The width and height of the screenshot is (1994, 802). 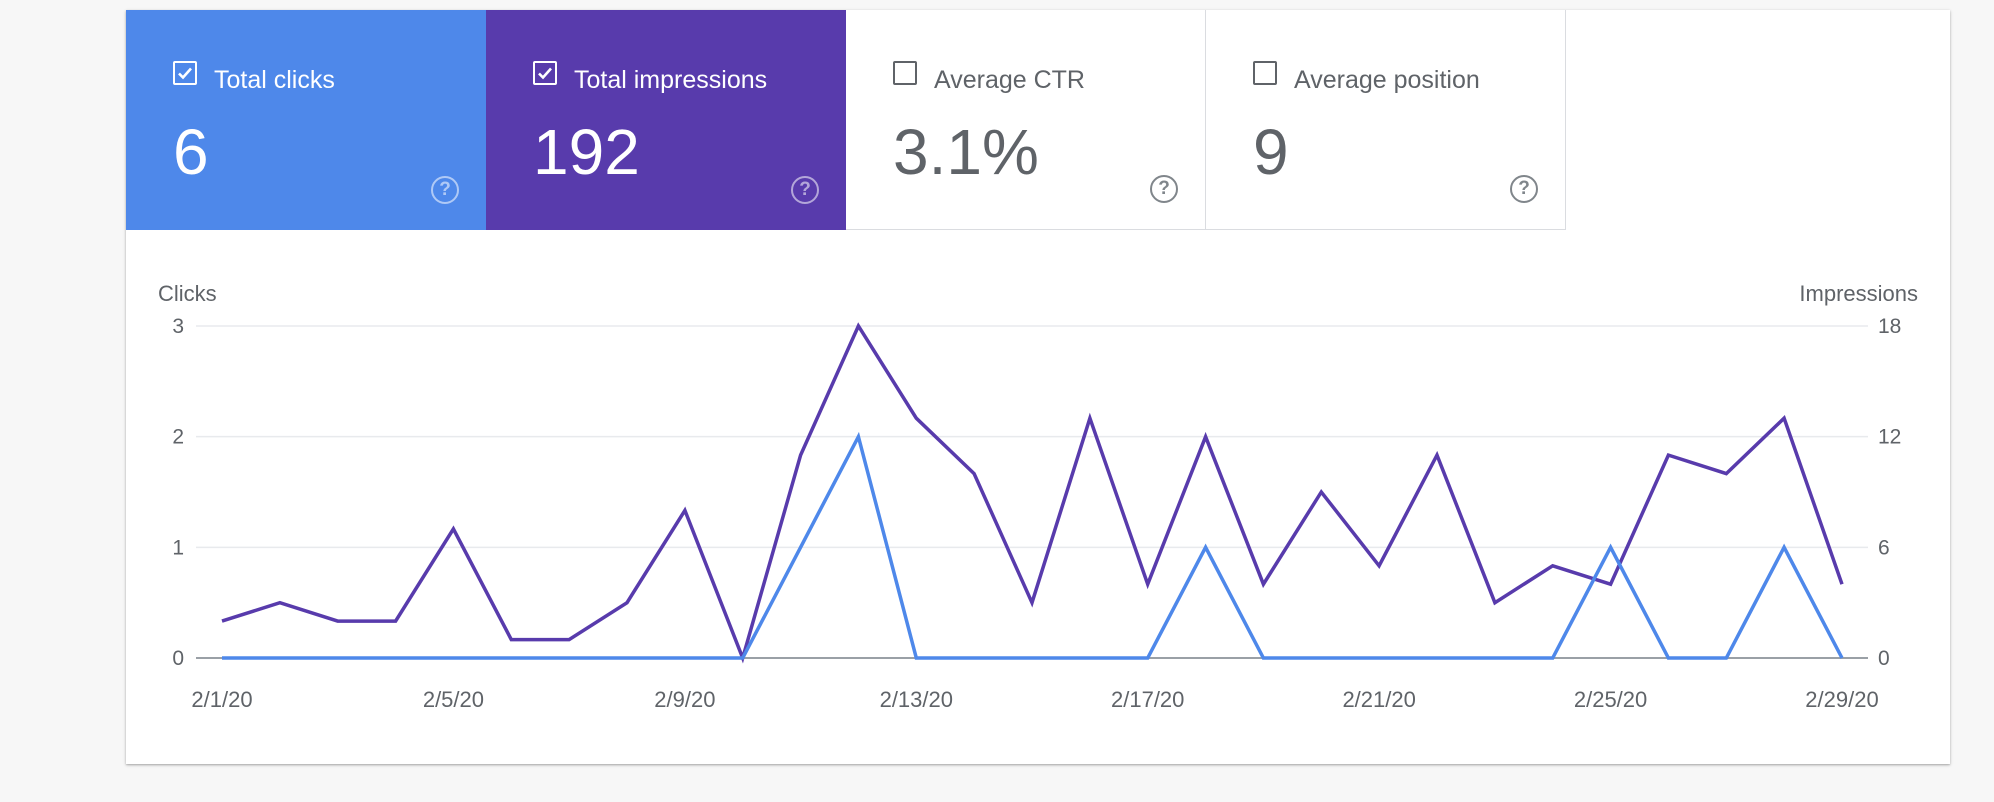 I want to click on right-axis-tick-label: 12, so click(x=1889, y=437).